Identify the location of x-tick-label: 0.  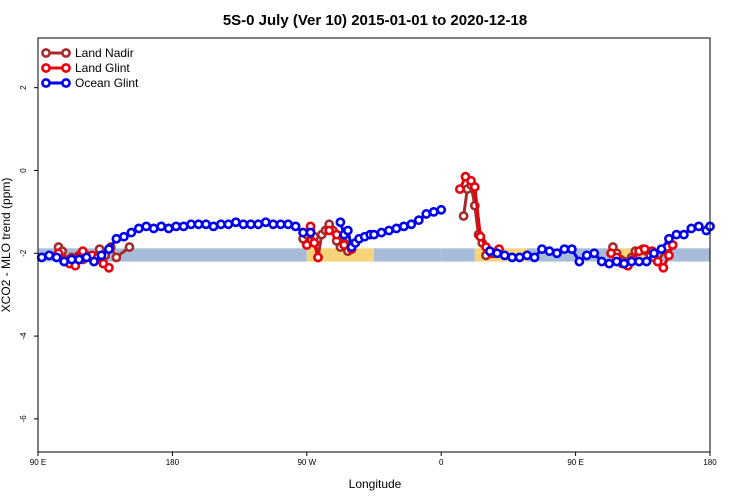
(441, 462).